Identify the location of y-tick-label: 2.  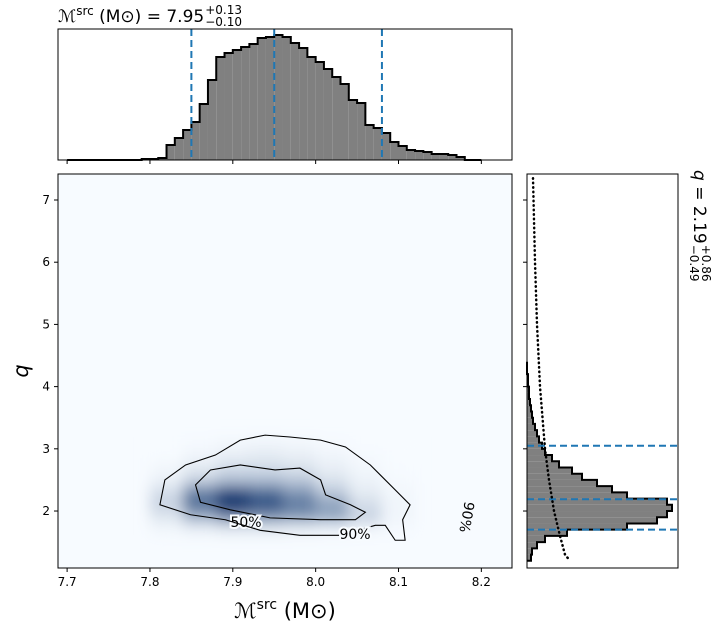
(46, 511).